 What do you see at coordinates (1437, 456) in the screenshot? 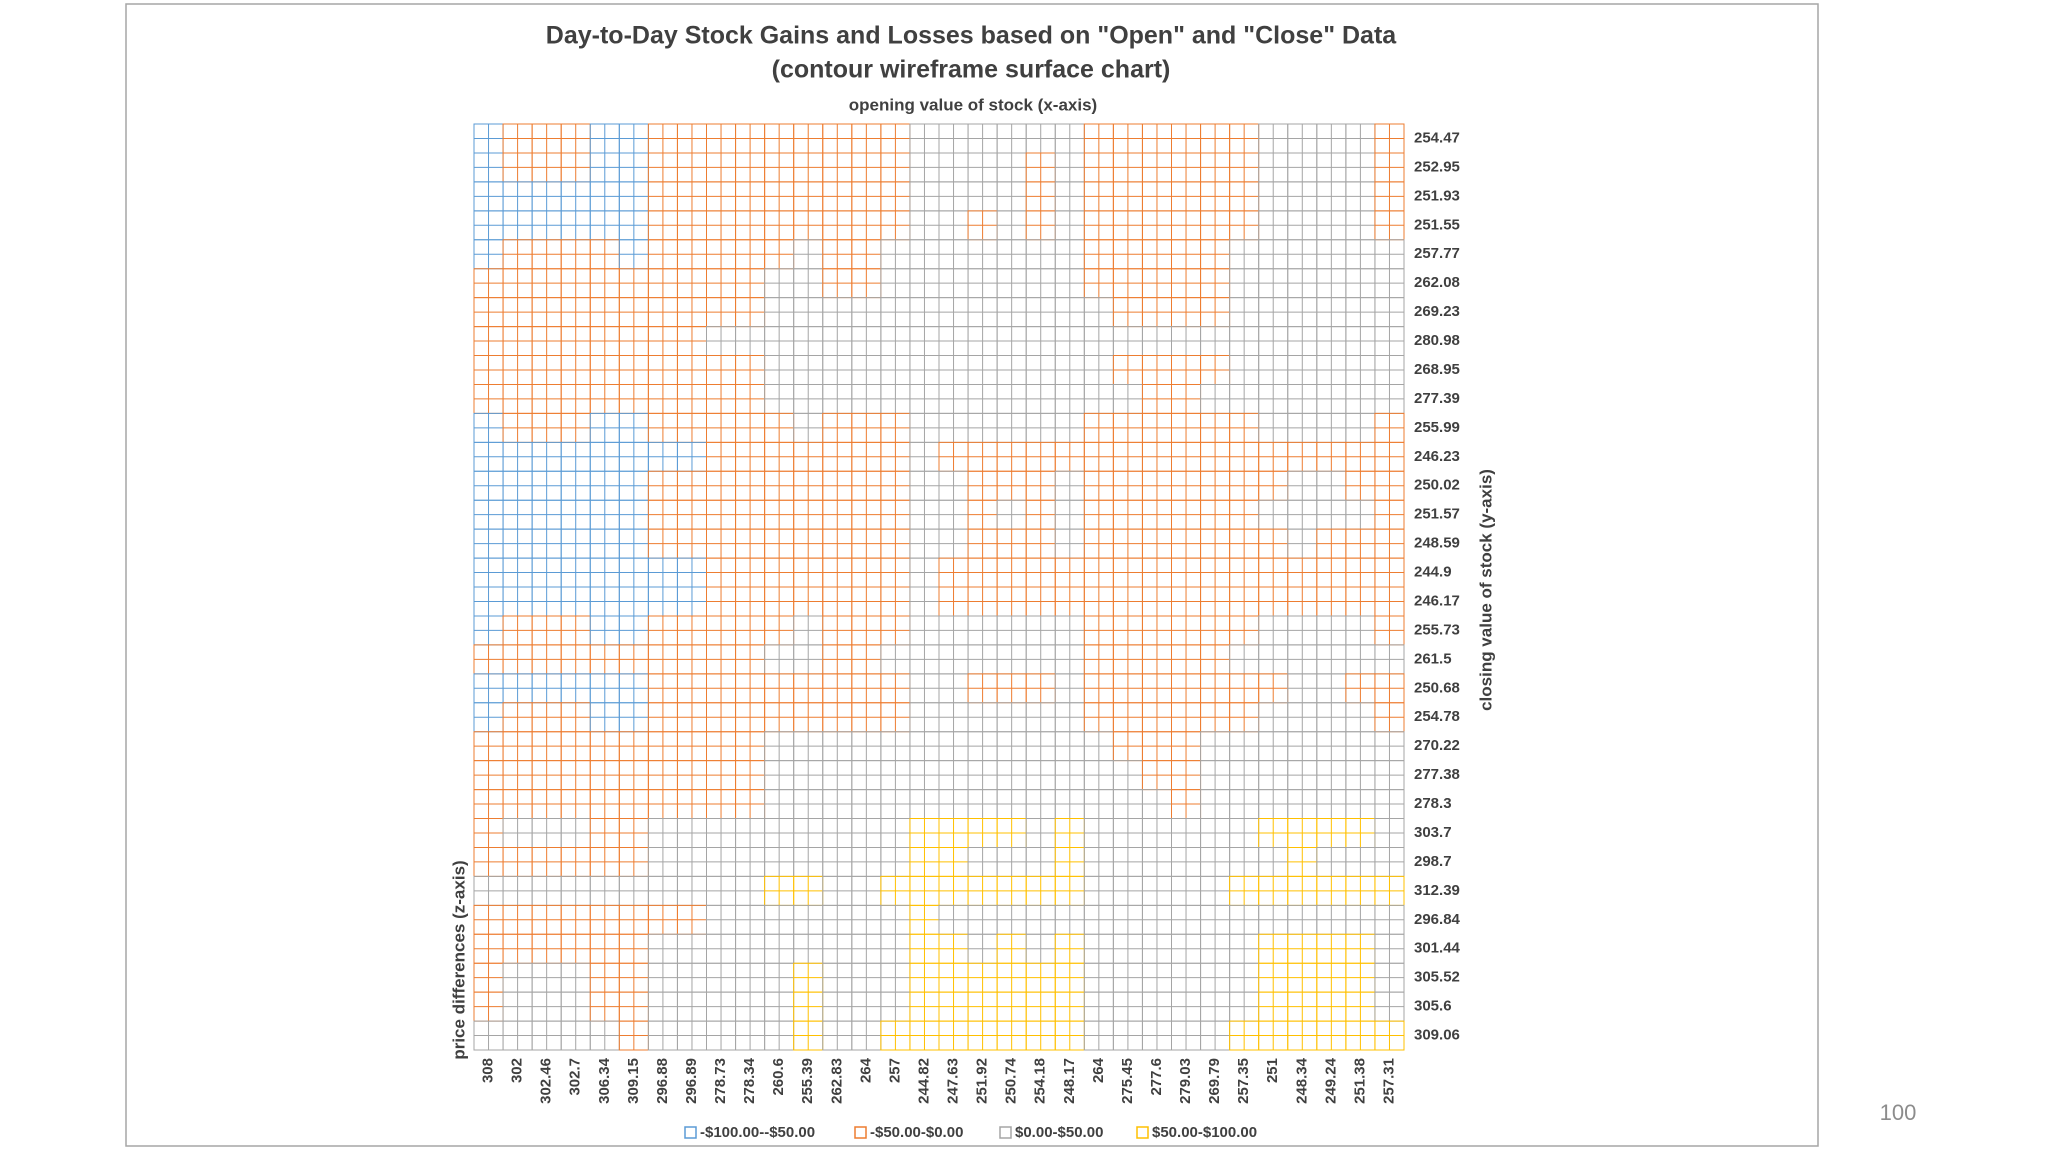
I see `y-tick-label: 246.23` at bounding box center [1437, 456].